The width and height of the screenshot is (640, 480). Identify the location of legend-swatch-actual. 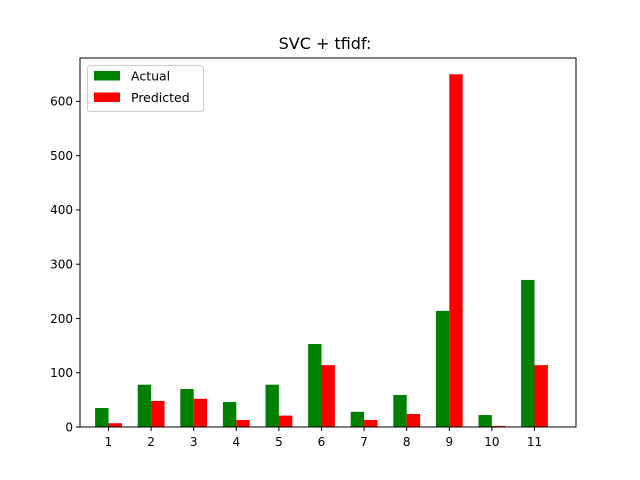
(107, 76).